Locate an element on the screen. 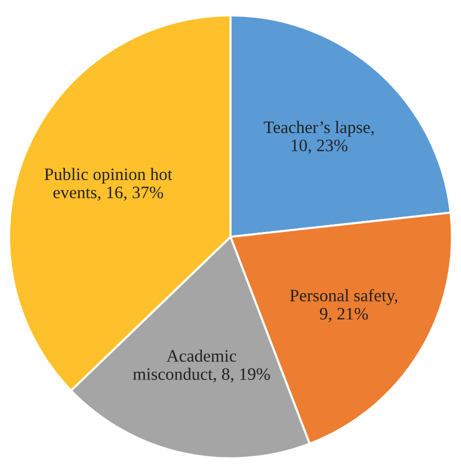  slice-label: Academic misconduct, 8, 19% is located at coordinates (201, 366).